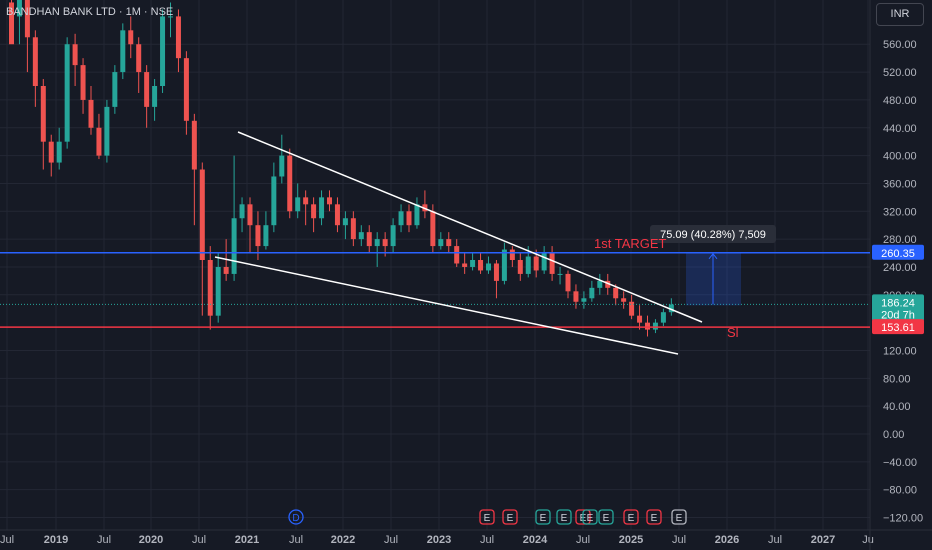 This screenshot has height=550, width=932. Describe the element at coordinates (900, 129) in the screenshot. I see `y-tick-label: 440.00` at that location.